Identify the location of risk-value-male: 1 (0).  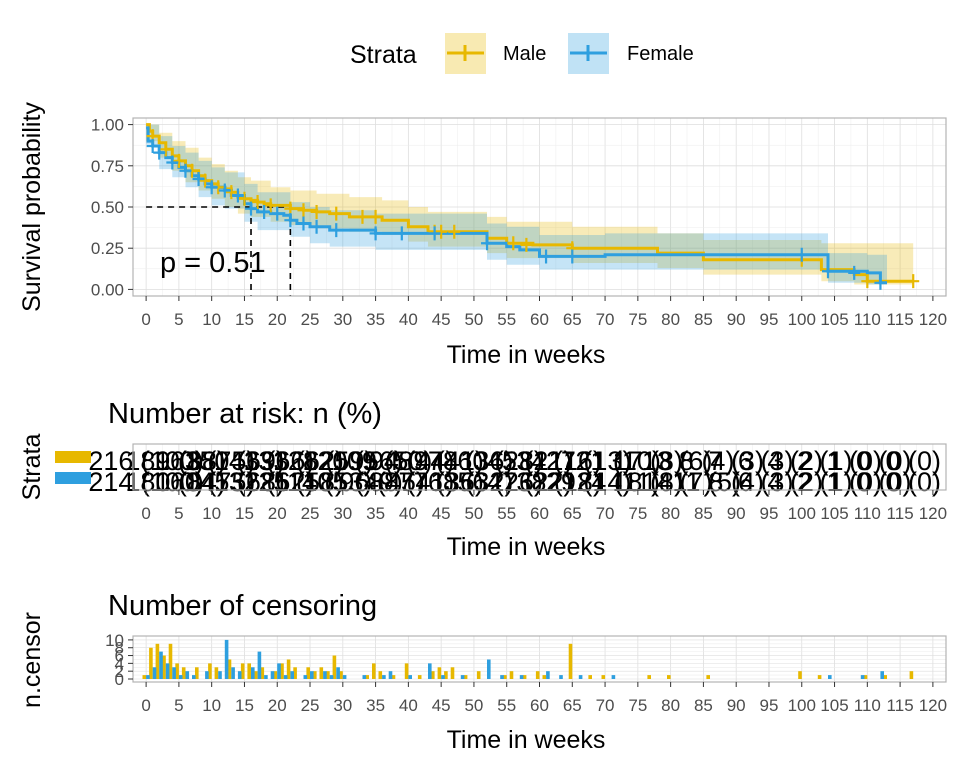
(854, 461).